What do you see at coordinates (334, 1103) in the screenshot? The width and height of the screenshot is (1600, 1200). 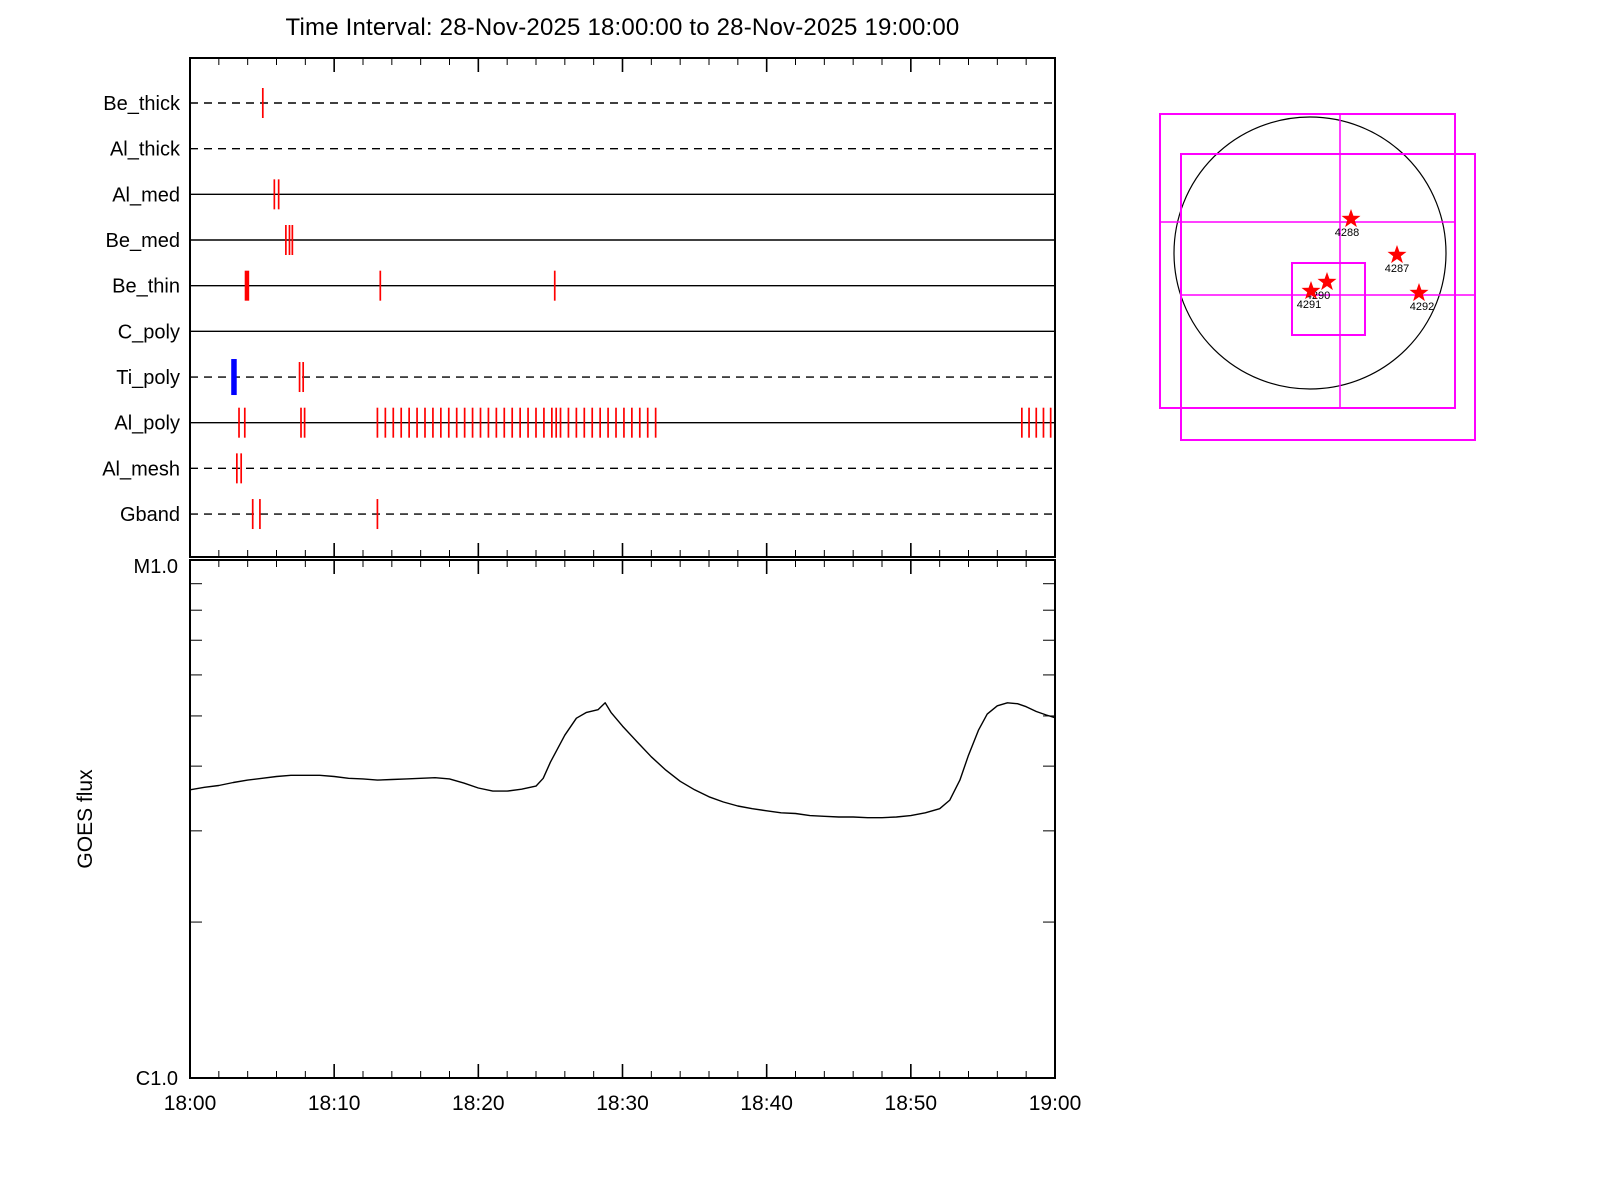 I see `x-axis-label: 18:10` at bounding box center [334, 1103].